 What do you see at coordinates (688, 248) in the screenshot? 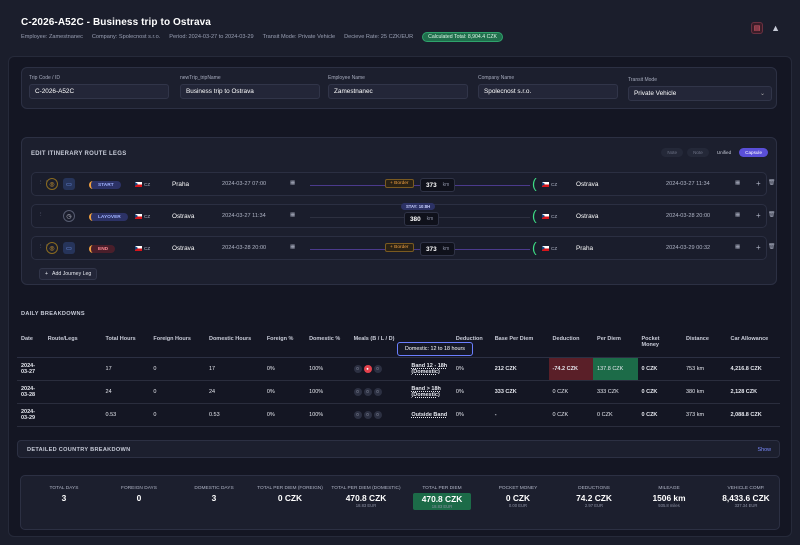
I see `arrive-datetime: 2024-03-29 00:32` at bounding box center [688, 248].